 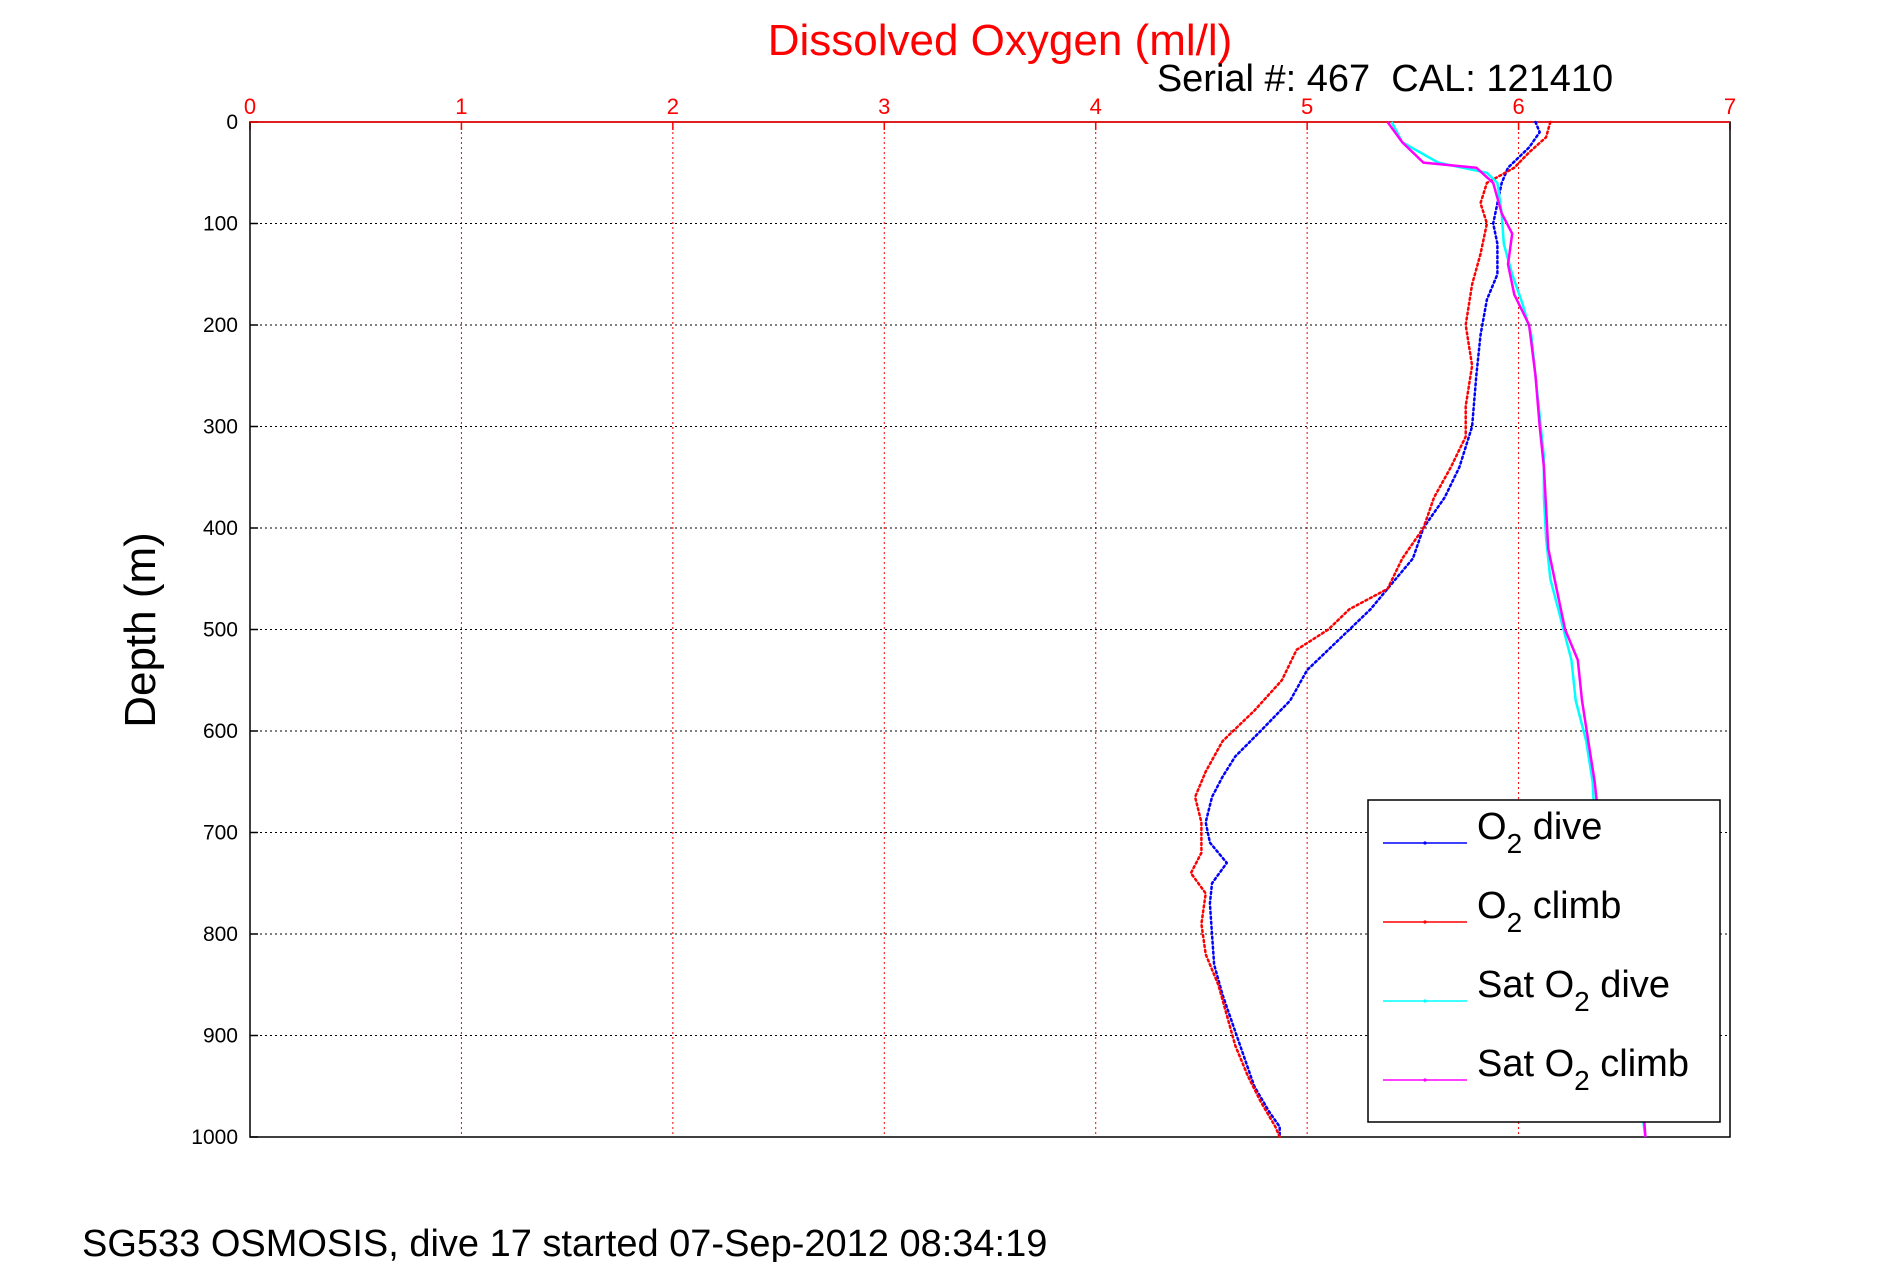 What do you see at coordinates (220, 833) in the screenshot?
I see `y-tick-label: 700` at bounding box center [220, 833].